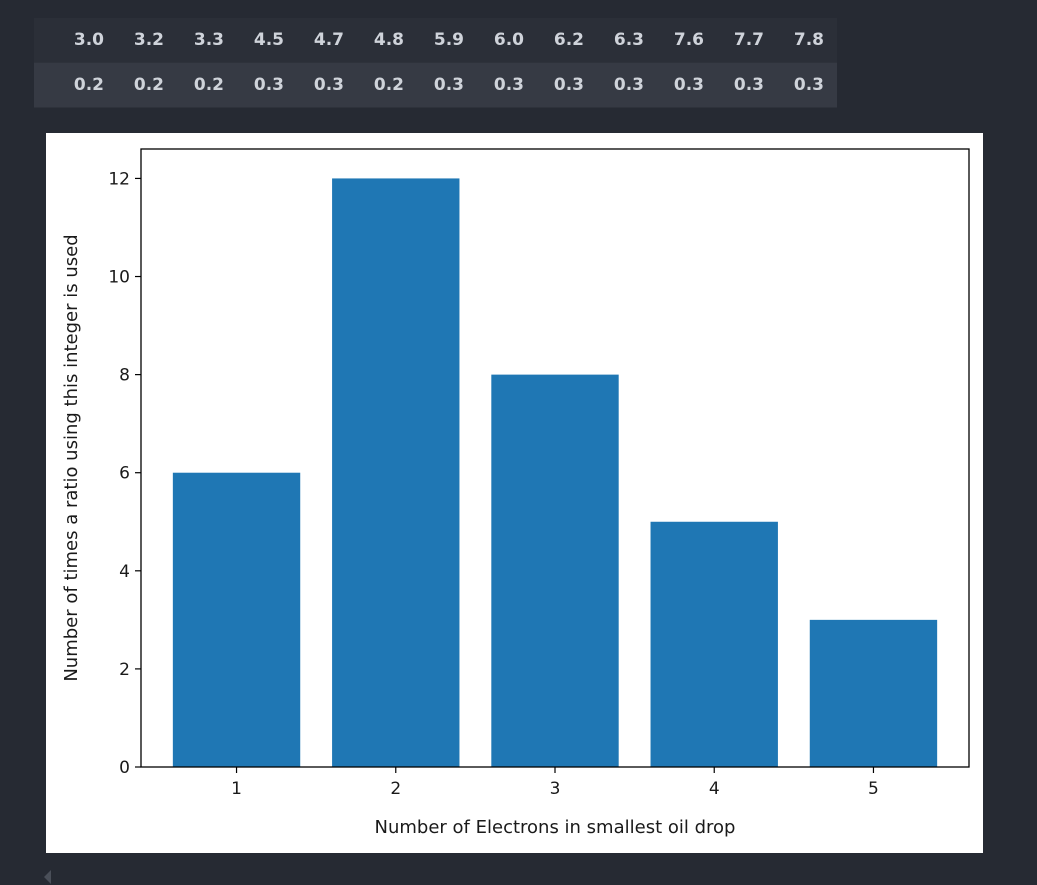 The image size is (1037, 885). What do you see at coordinates (327, 40) in the screenshot?
I see `table-cell: 4.7` at bounding box center [327, 40].